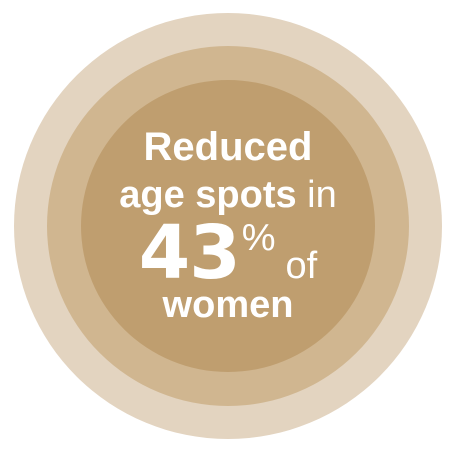 This screenshot has width=452, height=450. Describe the element at coordinates (228, 146) in the screenshot. I see `badge-line-reduced: Reduced` at that location.